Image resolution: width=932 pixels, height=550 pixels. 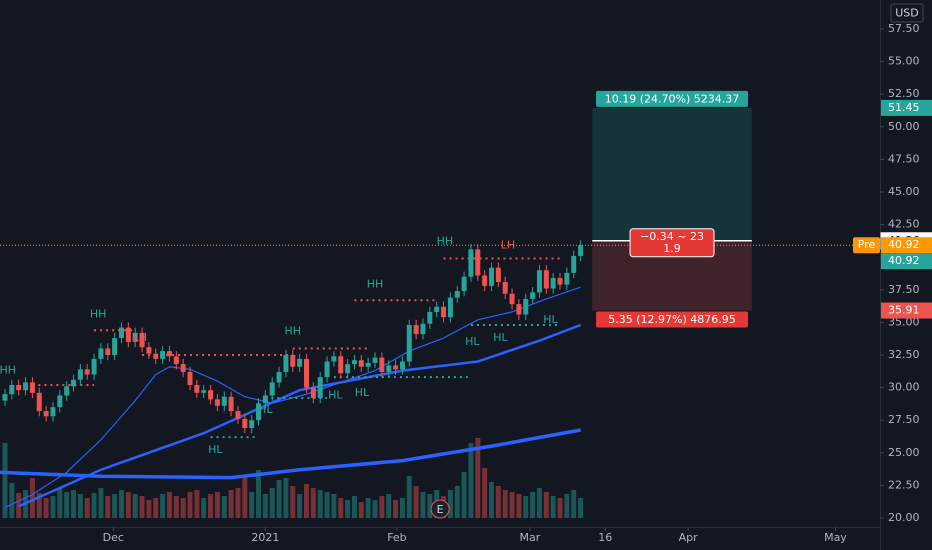 I want to click on premarket-badge: 40.92, so click(x=904, y=244).